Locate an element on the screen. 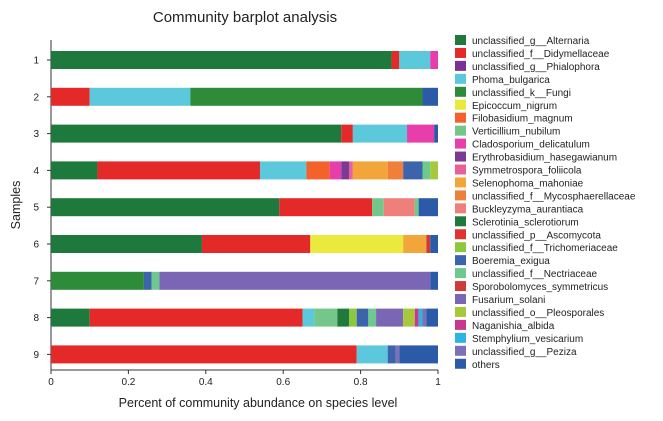  x-tick-label: 0.2 is located at coordinates (128, 382).